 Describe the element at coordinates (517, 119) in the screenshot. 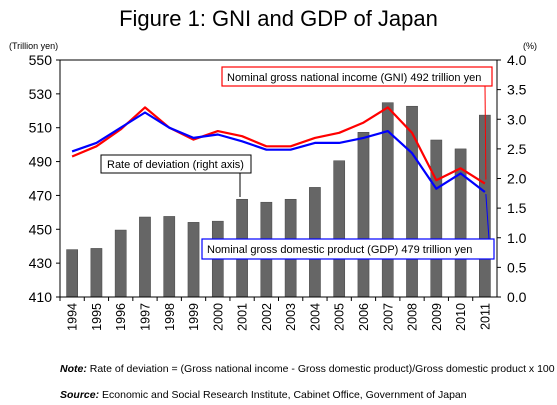

I see `right-tick-label-3.0: 3.0` at that location.